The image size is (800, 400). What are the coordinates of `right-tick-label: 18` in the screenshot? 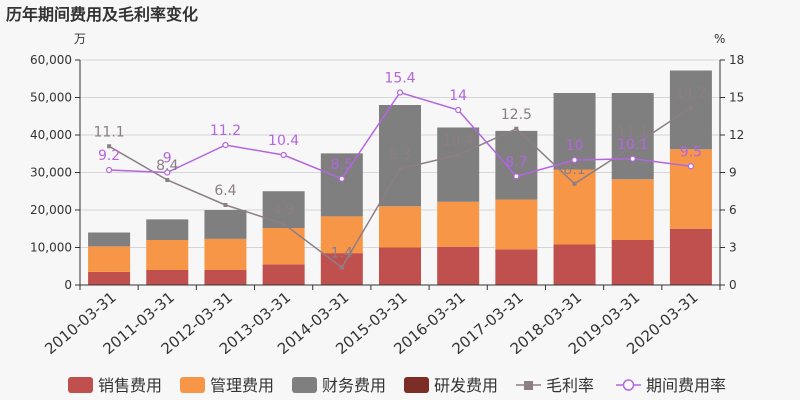 It's located at (736, 60).